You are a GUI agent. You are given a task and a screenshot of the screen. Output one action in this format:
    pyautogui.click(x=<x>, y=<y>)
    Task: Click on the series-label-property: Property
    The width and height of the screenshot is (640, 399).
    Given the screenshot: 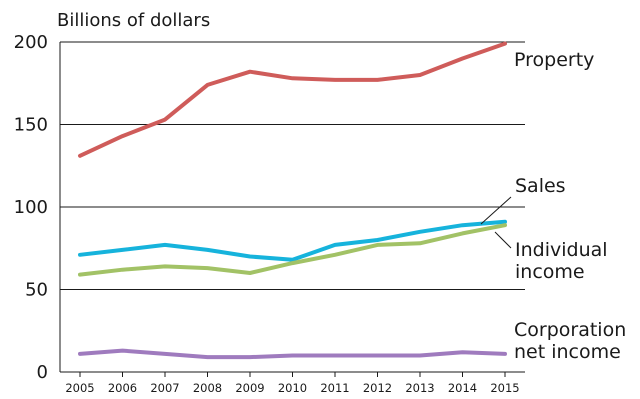 What is the action you would take?
    pyautogui.click(x=554, y=60)
    